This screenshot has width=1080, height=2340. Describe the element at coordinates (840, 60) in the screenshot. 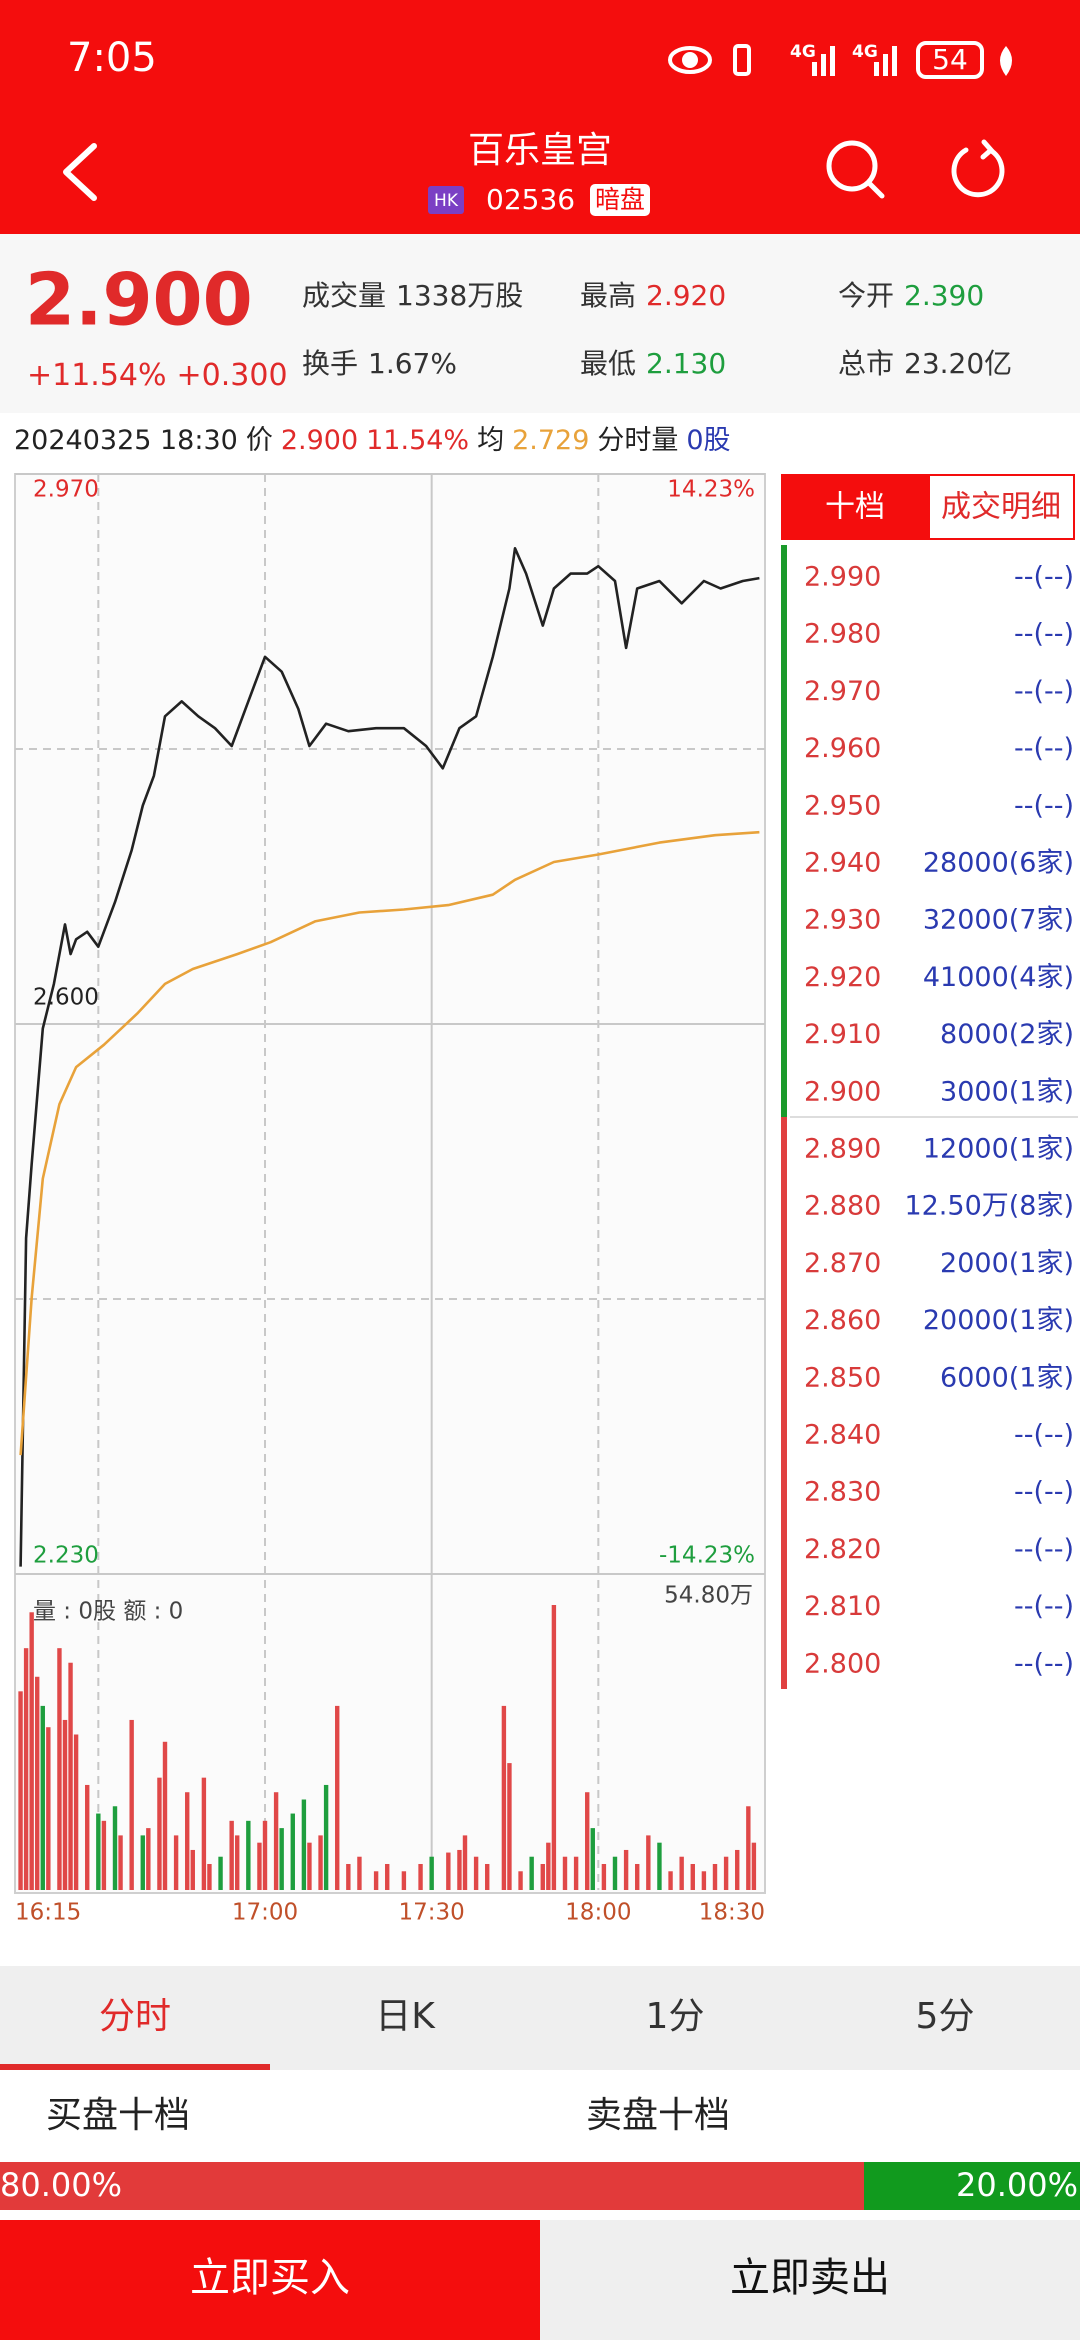

I see `status-icons` at that location.